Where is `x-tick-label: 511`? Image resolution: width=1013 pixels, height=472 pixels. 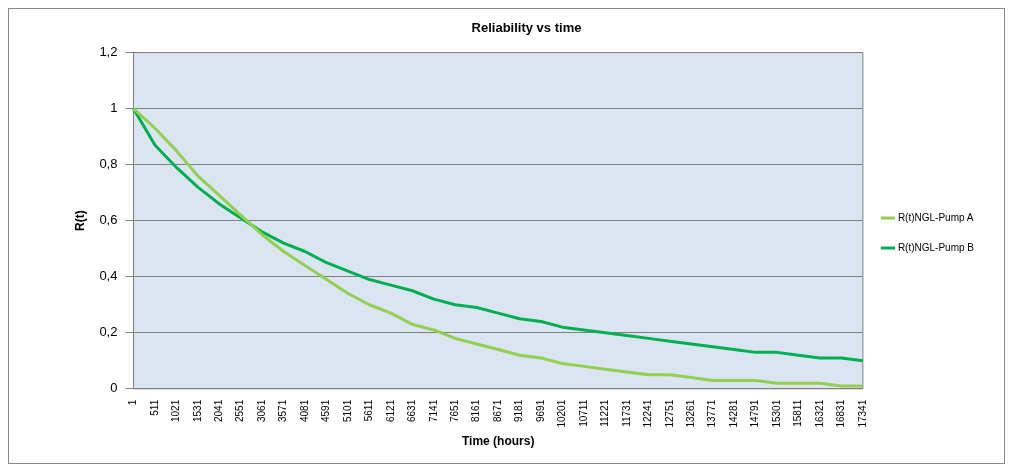 x-tick-label: 511 is located at coordinates (154, 407).